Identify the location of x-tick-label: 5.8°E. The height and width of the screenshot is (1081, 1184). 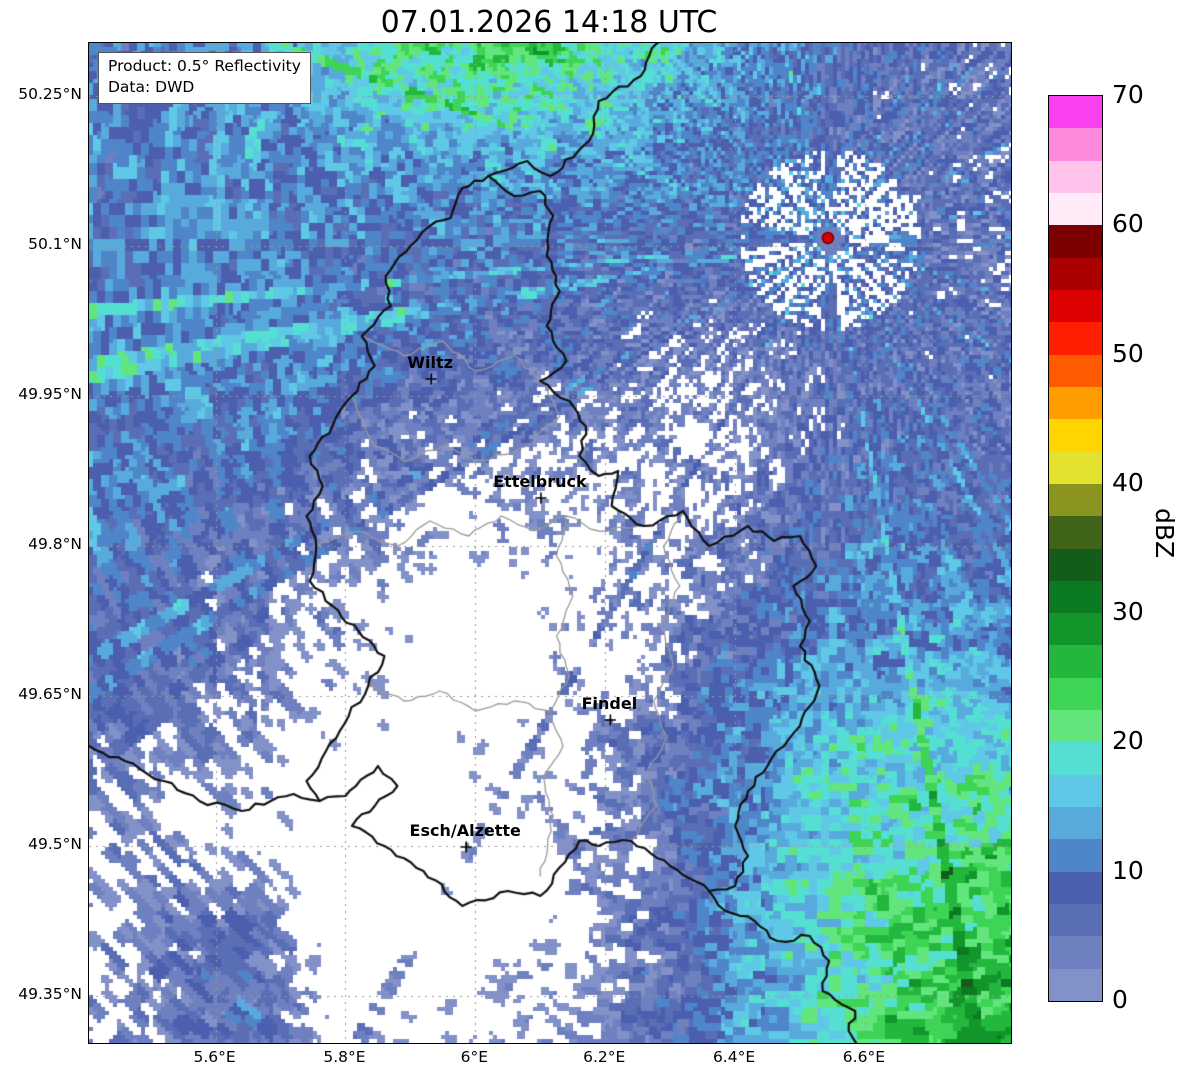
(344, 1057).